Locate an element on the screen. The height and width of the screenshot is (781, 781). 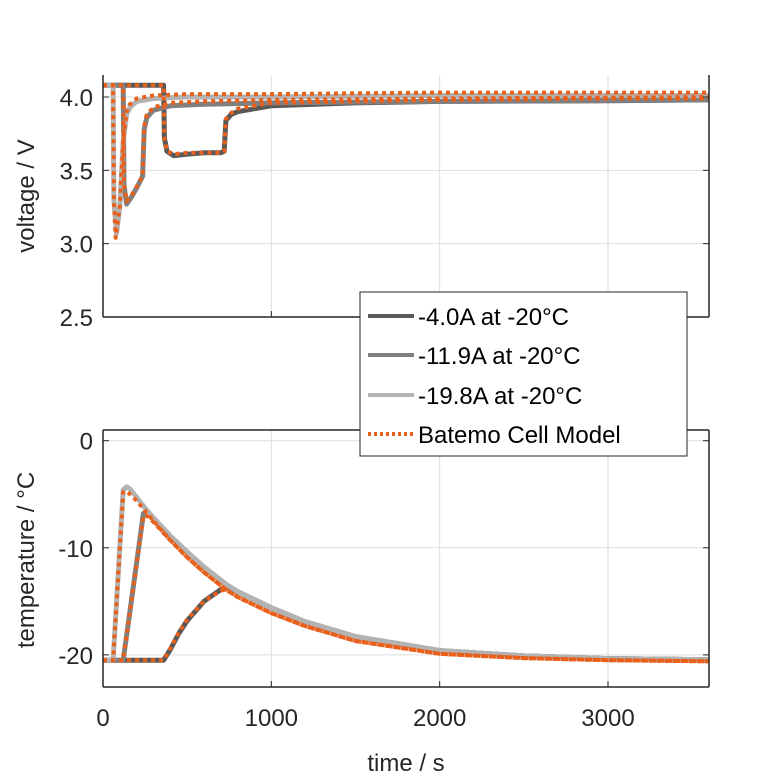
legend-label-2: -19.8A at -20°C is located at coordinates (500, 396).